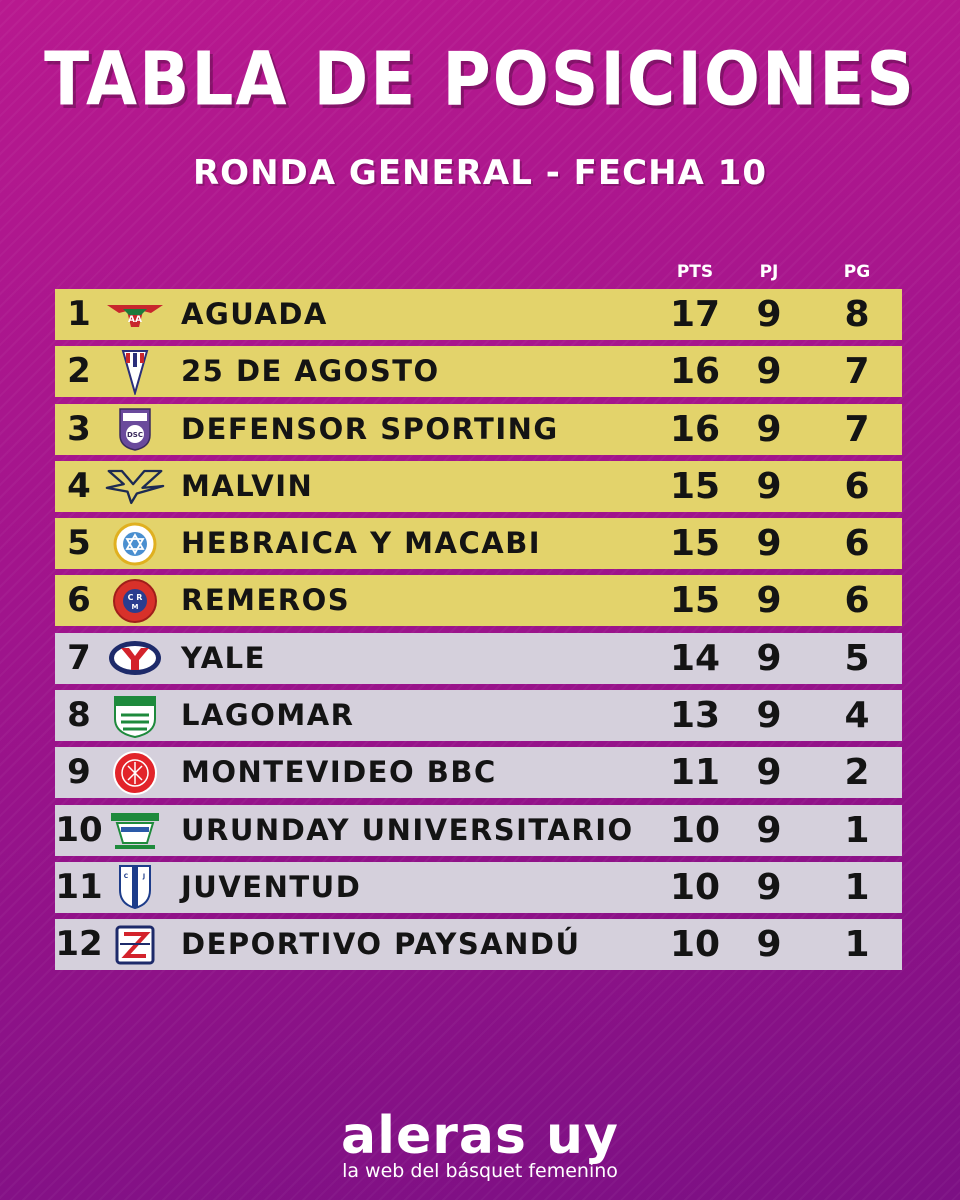 The image size is (960, 1200). What do you see at coordinates (266, 600) in the screenshot?
I see `team-name: REMEROS` at bounding box center [266, 600].